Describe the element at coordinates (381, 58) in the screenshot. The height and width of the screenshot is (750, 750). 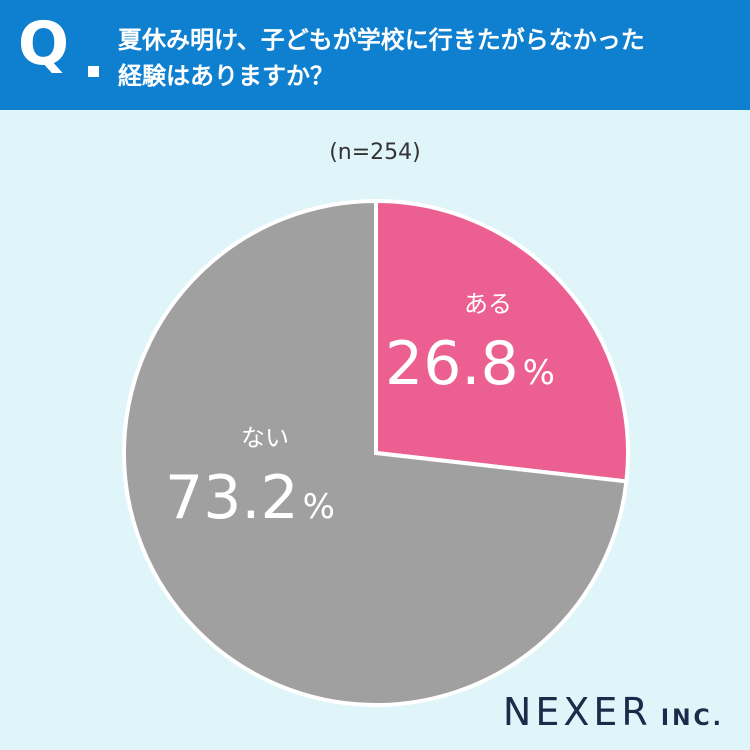
I see `question-text: 夏休み明け、子どもが学校に行きたがらなかった 経験はありますか？` at that location.